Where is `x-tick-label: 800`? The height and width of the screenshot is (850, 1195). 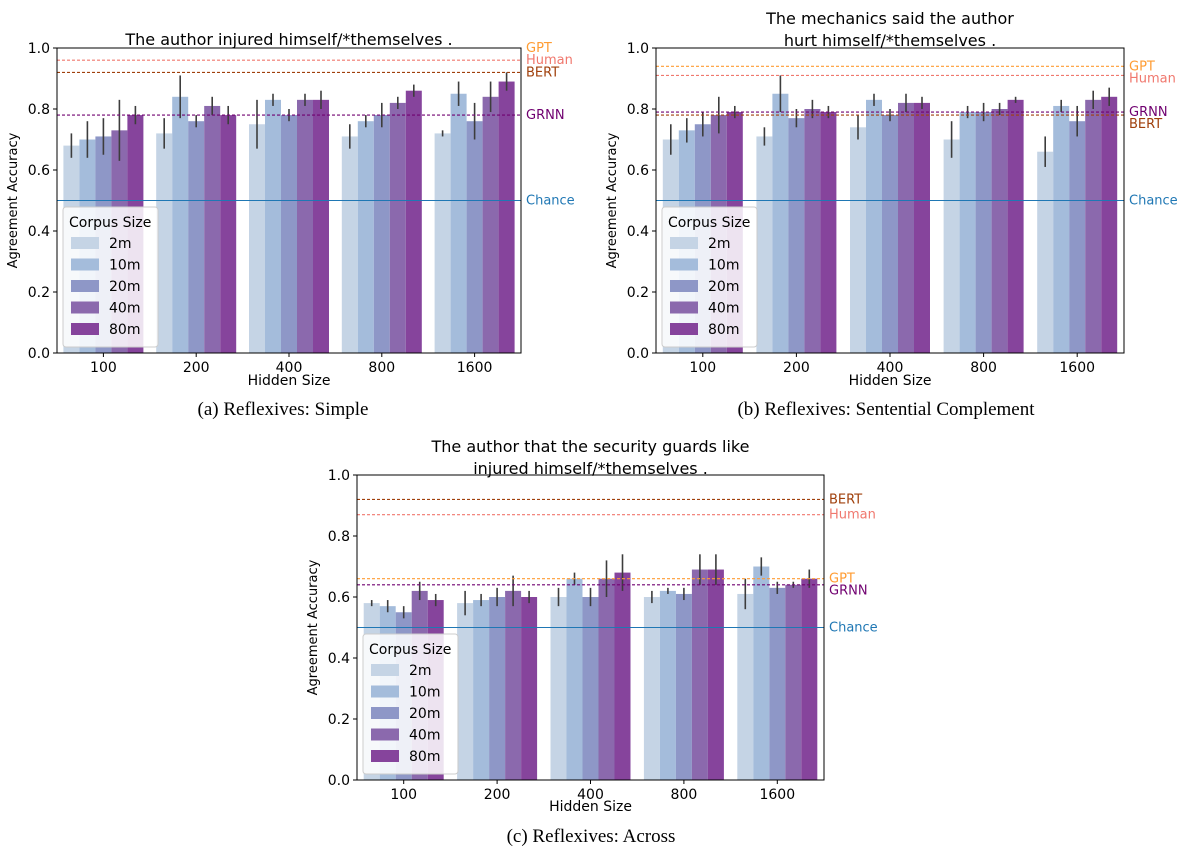 x-tick-label: 800 is located at coordinates (684, 795).